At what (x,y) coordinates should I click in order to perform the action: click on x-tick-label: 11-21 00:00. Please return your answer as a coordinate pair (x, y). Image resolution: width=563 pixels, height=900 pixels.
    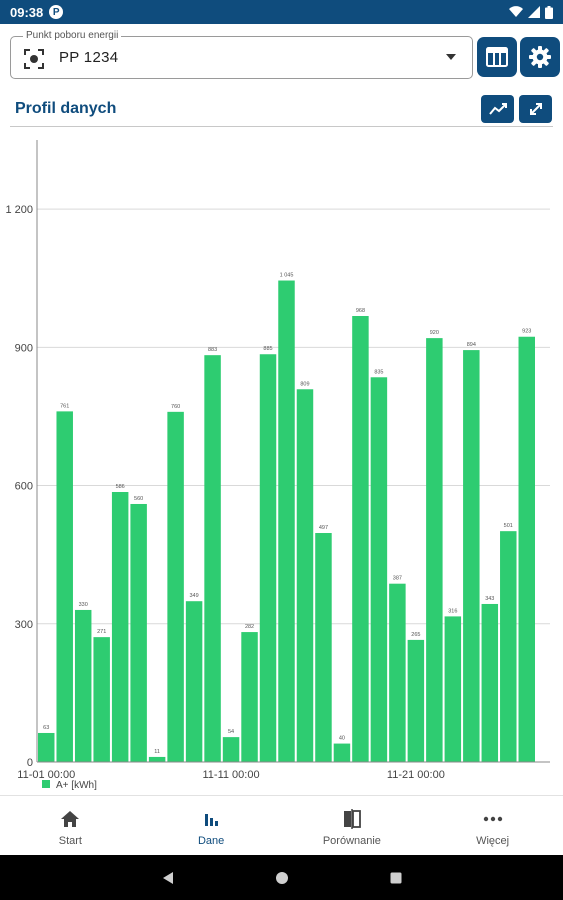
    Looking at the image, I should click on (416, 775).